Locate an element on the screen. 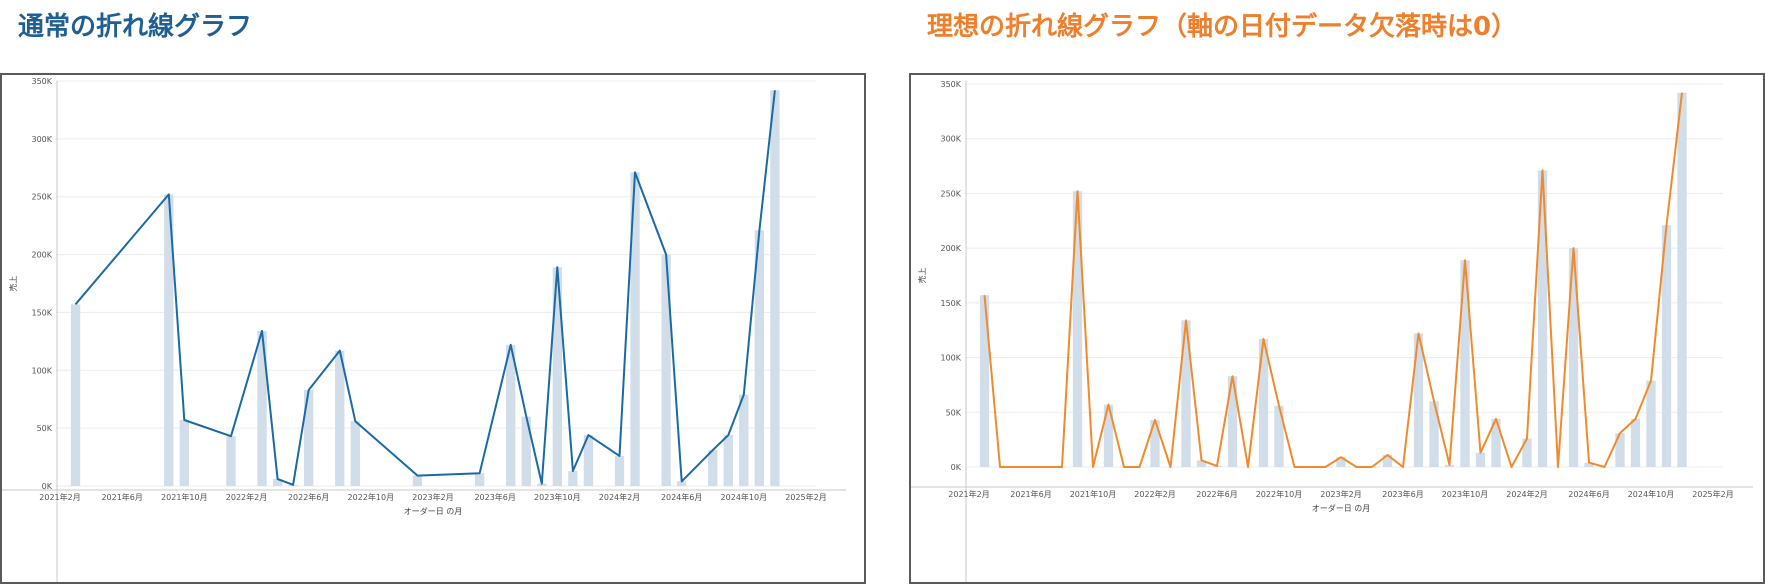  left-x-tick-label: 2023年10月 is located at coordinates (557, 497).